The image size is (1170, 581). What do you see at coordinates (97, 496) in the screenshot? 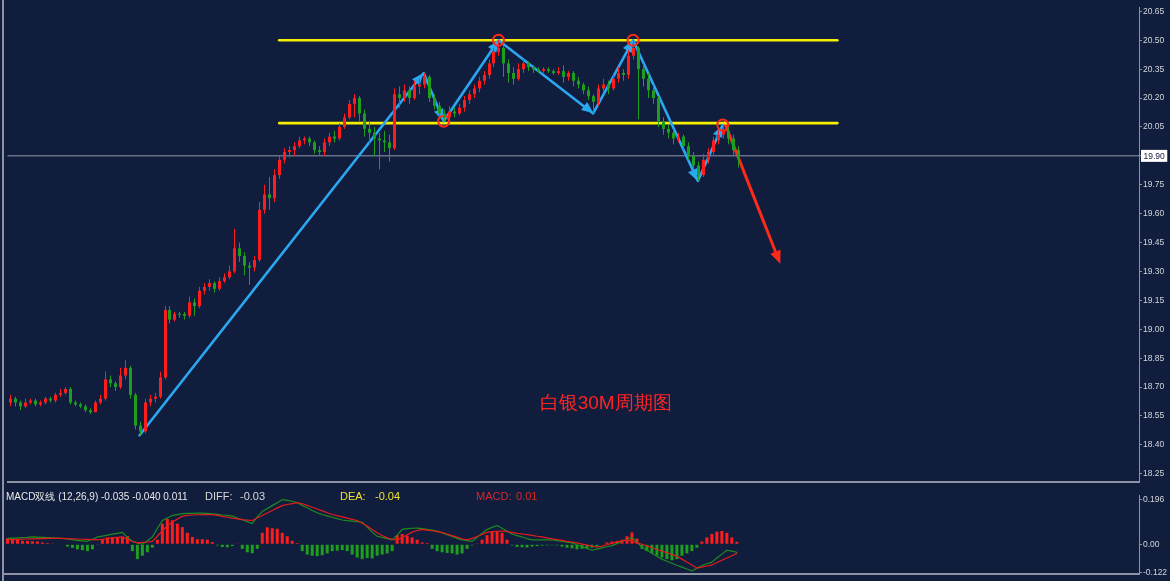
I see `annotation: MACD双线 (12,26,9) -0.035 -0.040 0.011` at bounding box center [97, 496].